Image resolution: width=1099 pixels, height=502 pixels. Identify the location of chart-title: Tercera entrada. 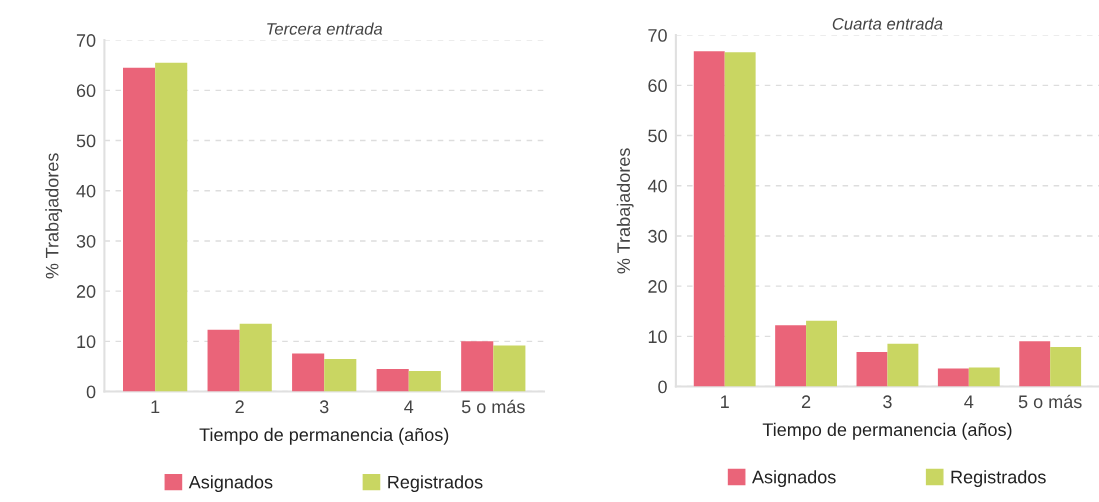
(325, 28).